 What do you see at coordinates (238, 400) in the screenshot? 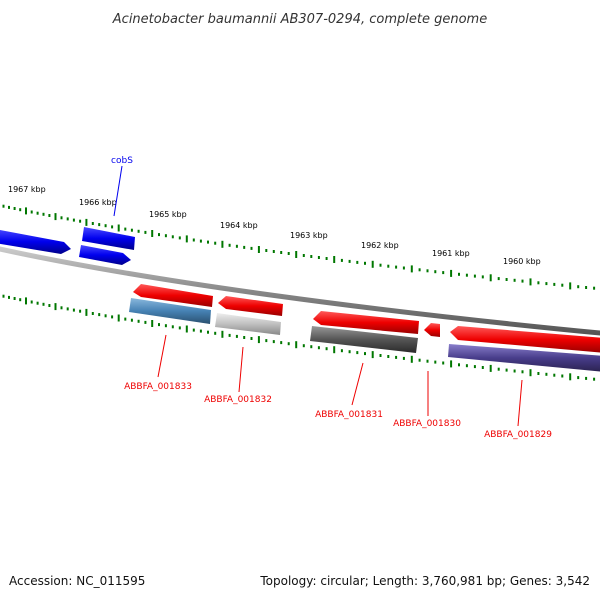
I see `gene-label-ABBFA_001832: ABBFA_001832` at bounding box center [238, 400].